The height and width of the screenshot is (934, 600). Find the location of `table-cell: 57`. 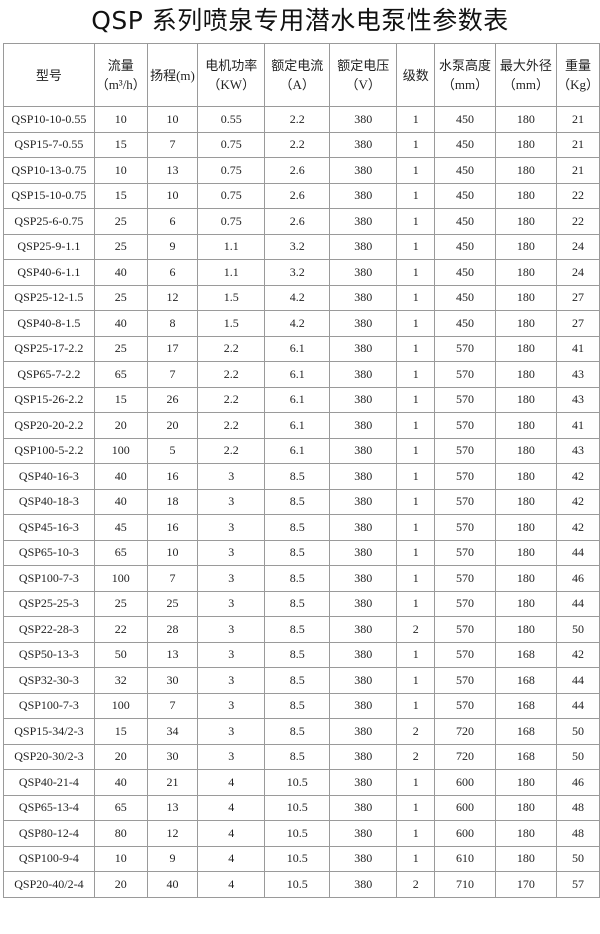

table-cell: 57 is located at coordinates (578, 884).